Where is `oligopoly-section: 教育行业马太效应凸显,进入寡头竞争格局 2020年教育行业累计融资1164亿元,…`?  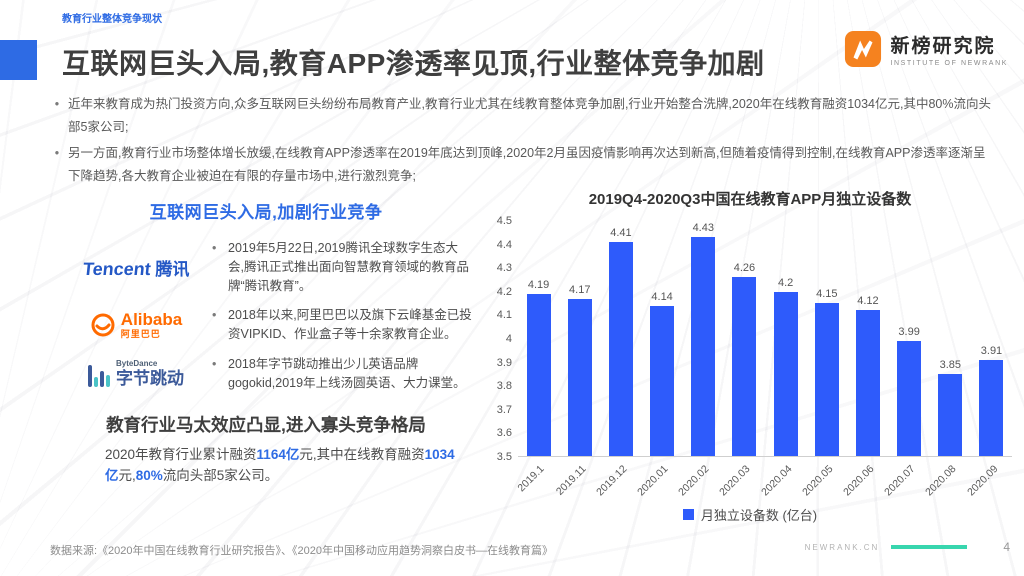 oligopoly-section: 教育行业马太效应凸显,进入寡头竞争格局 2020年教育行业累计融资1164亿元,… is located at coordinates (266, 449).